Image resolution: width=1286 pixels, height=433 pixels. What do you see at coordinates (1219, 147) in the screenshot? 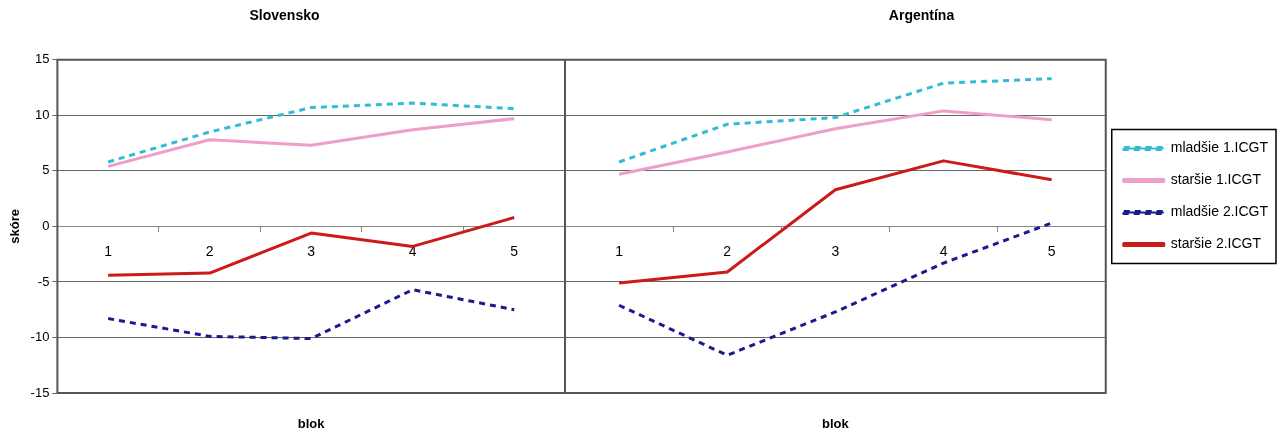
I see `legend-label: mladšie 1.ICGT` at bounding box center [1219, 147].